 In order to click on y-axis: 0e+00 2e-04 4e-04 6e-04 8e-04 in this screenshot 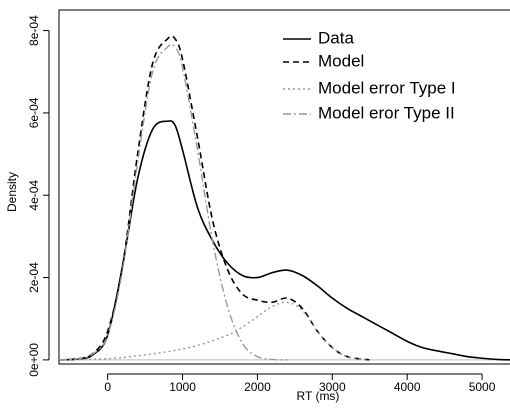, I will do `click(38, 196)`.